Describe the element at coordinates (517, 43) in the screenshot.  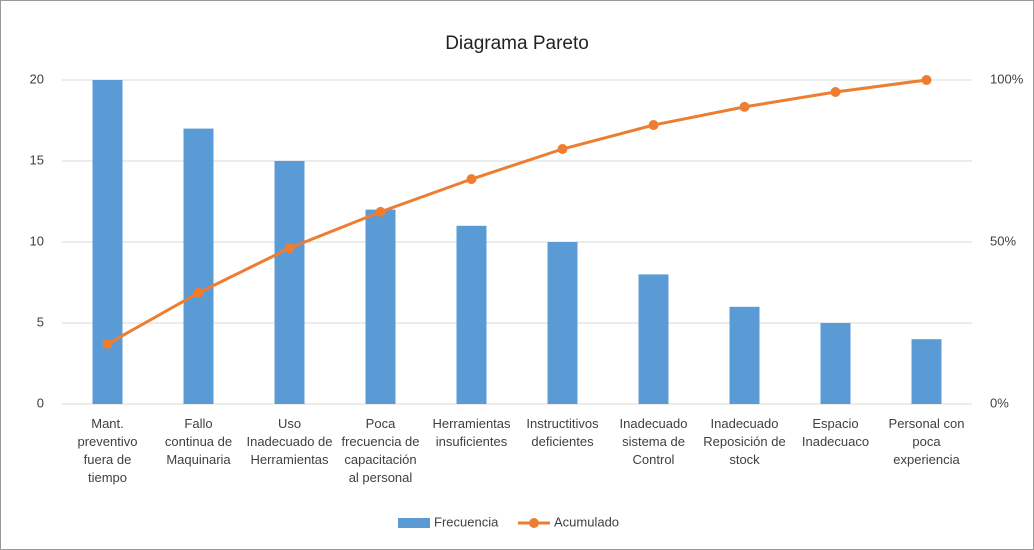
I see `chart-title: Diagrama Pareto` at that location.